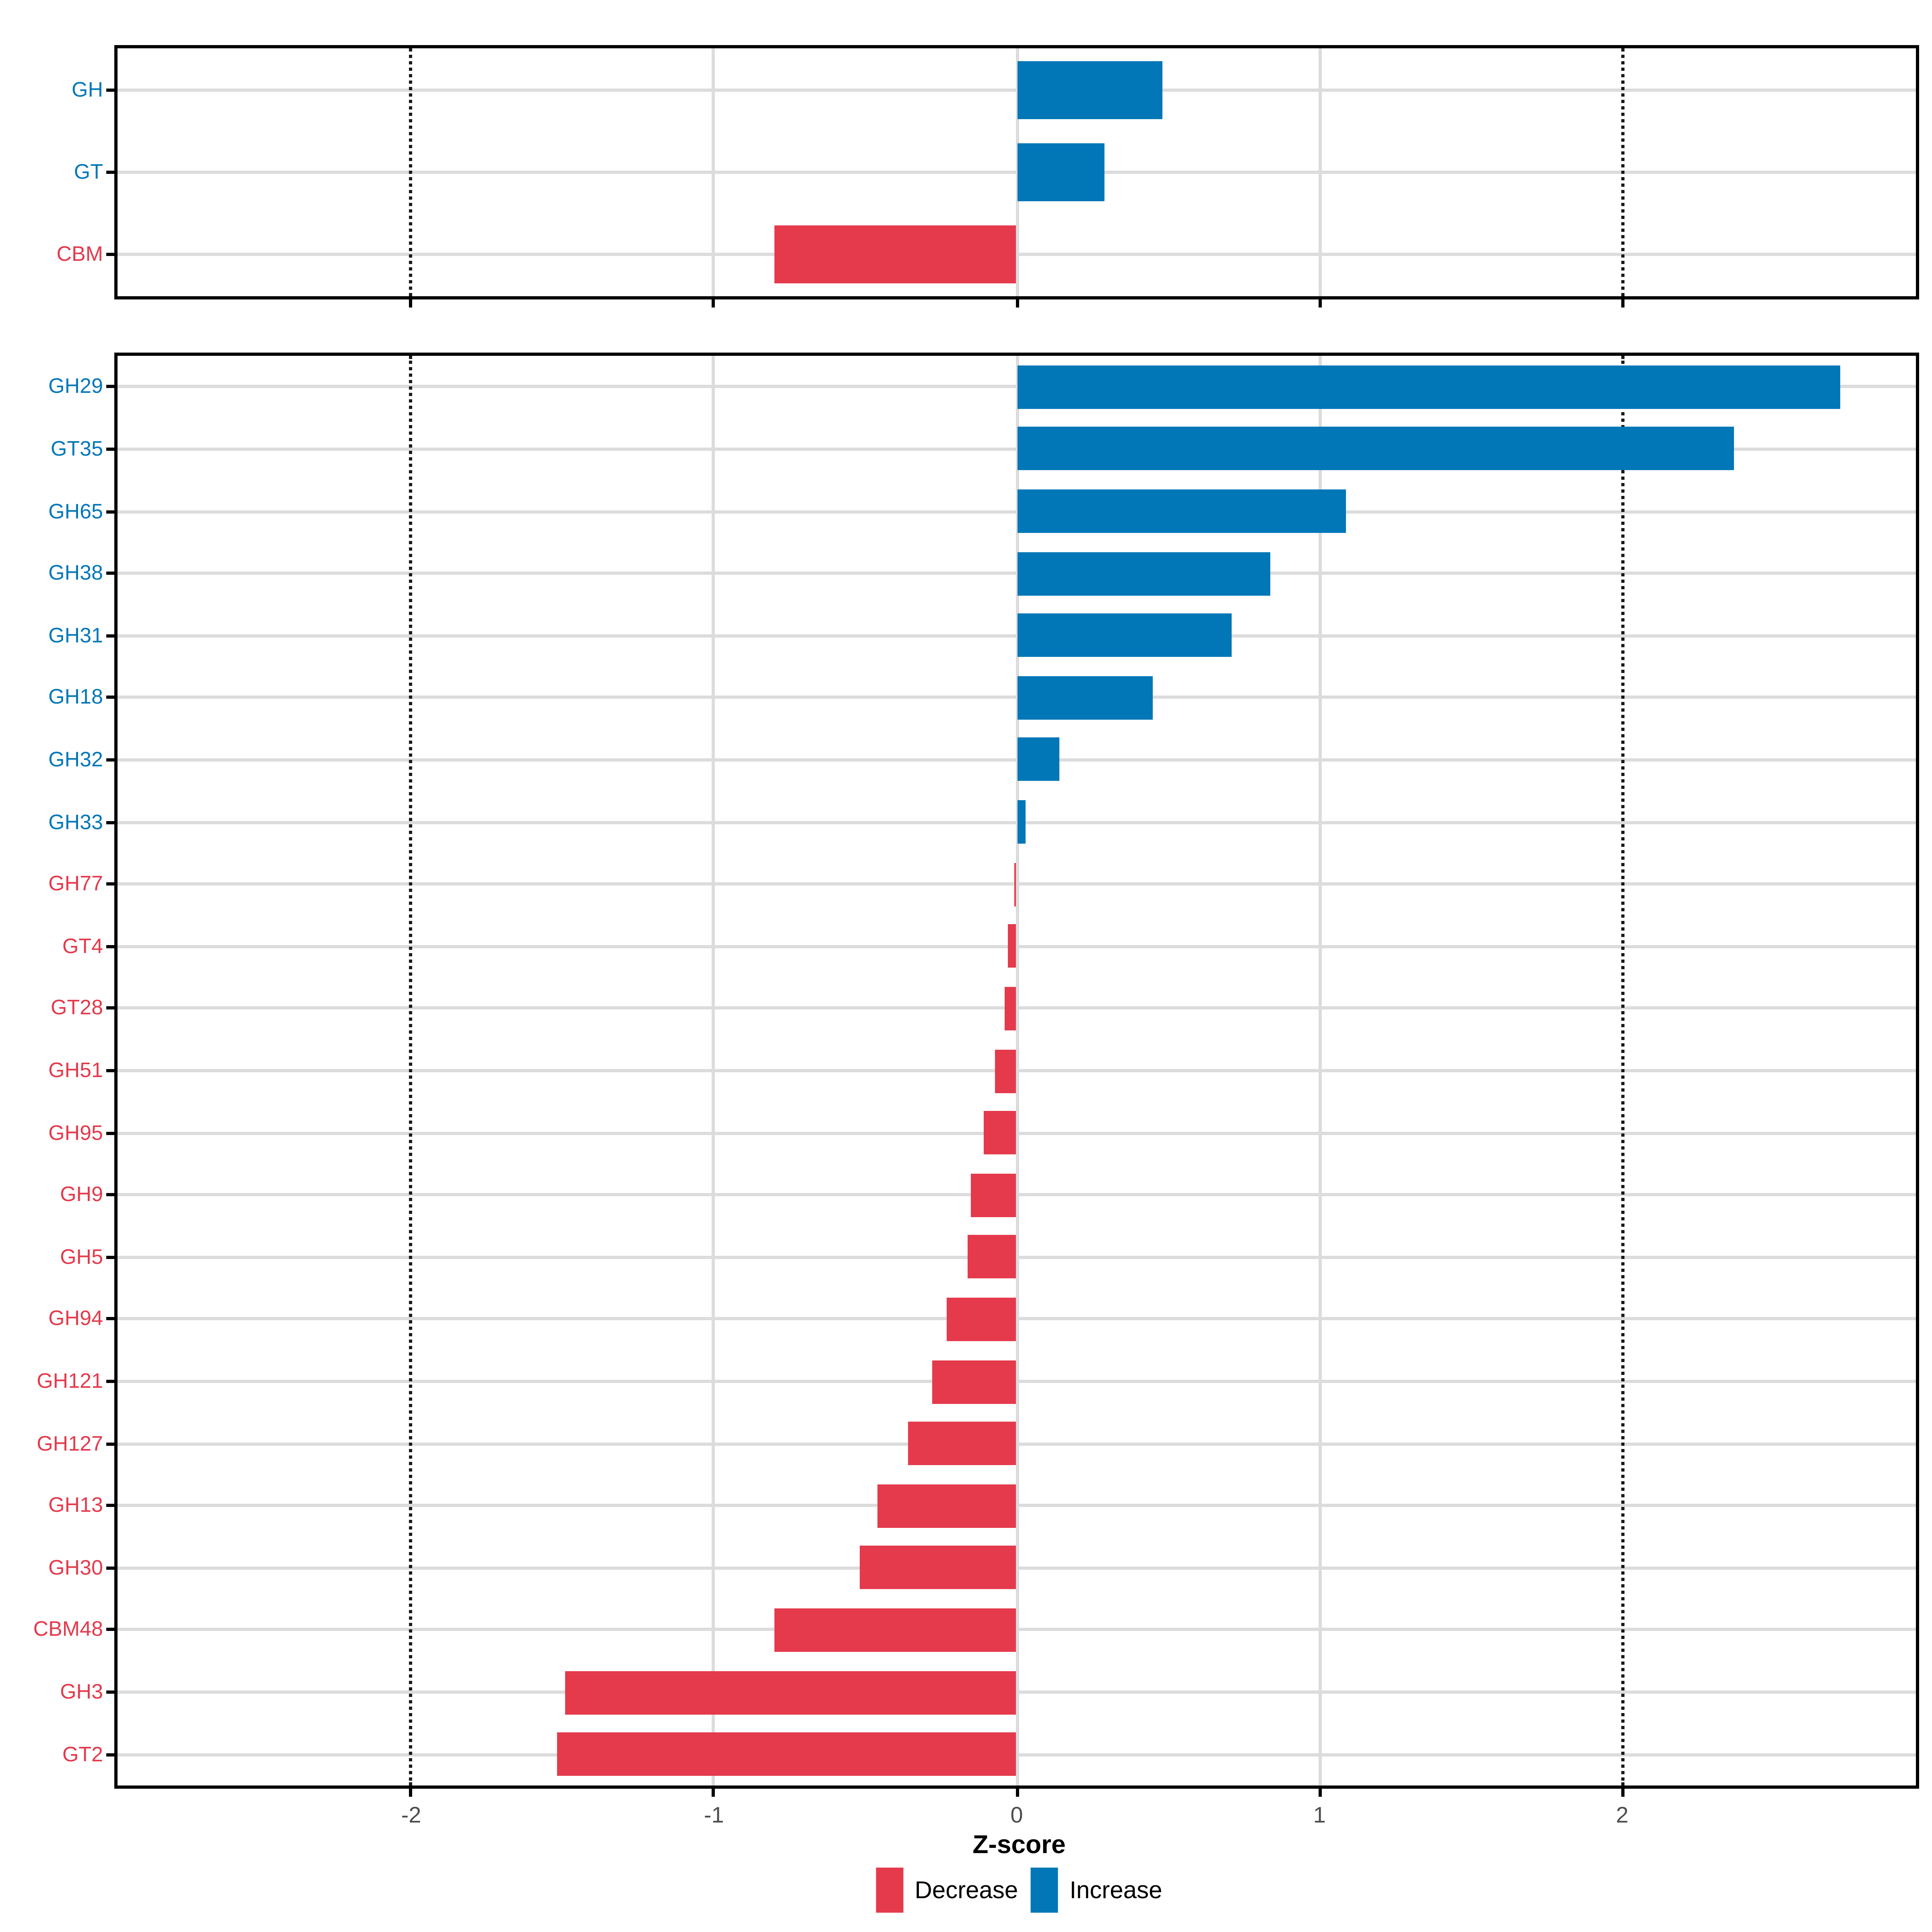 This screenshot has height=1932, width=1932. What do you see at coordinates (87, 88) in the screenshot?
I see `y-label-GH: GH` at bounding box center [87, 88].